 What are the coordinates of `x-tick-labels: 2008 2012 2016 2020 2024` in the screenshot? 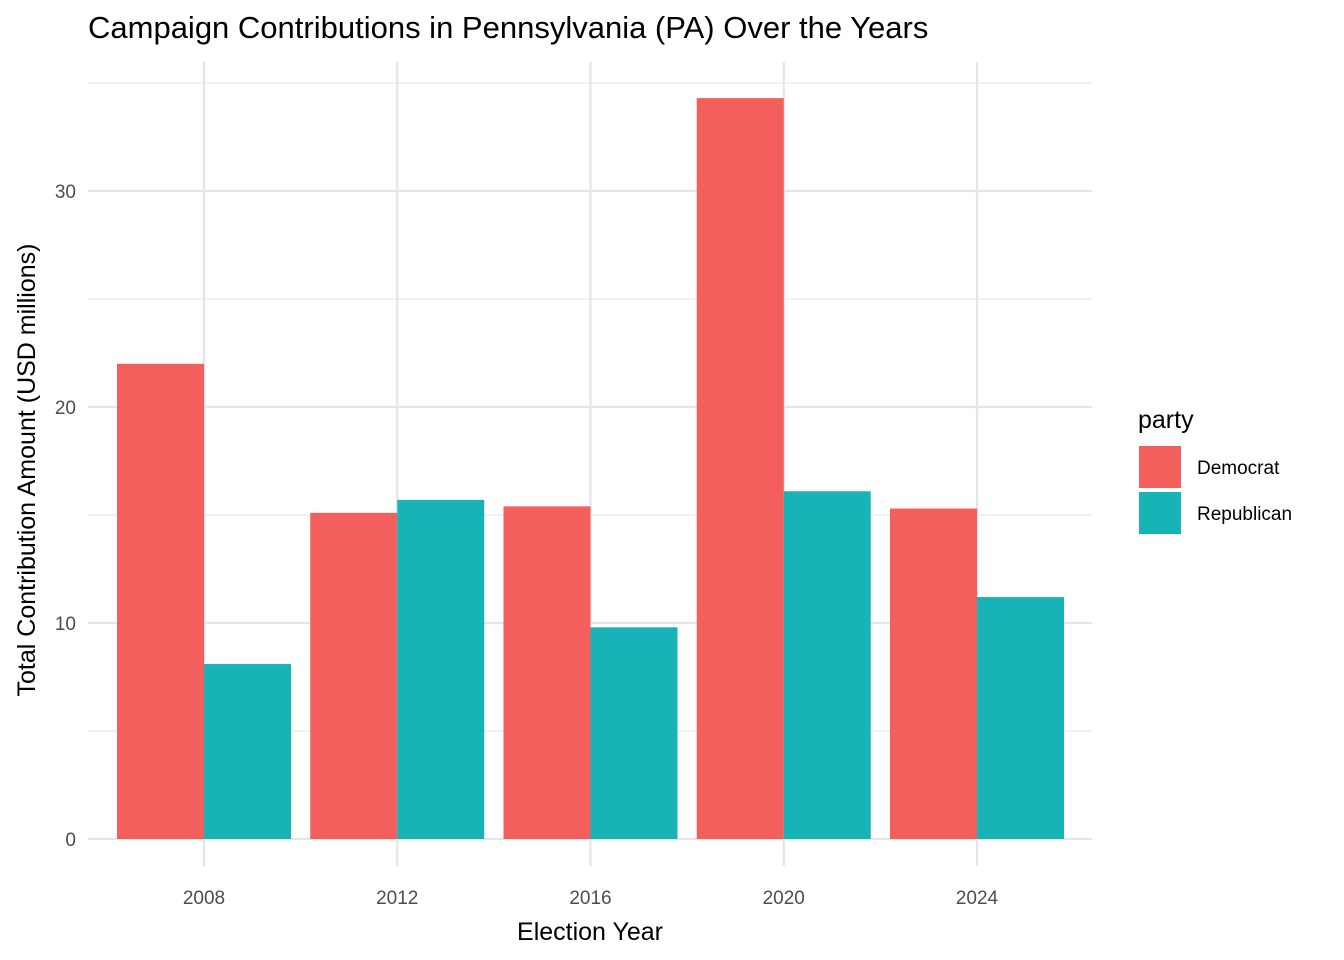 It's located at (591, 898).